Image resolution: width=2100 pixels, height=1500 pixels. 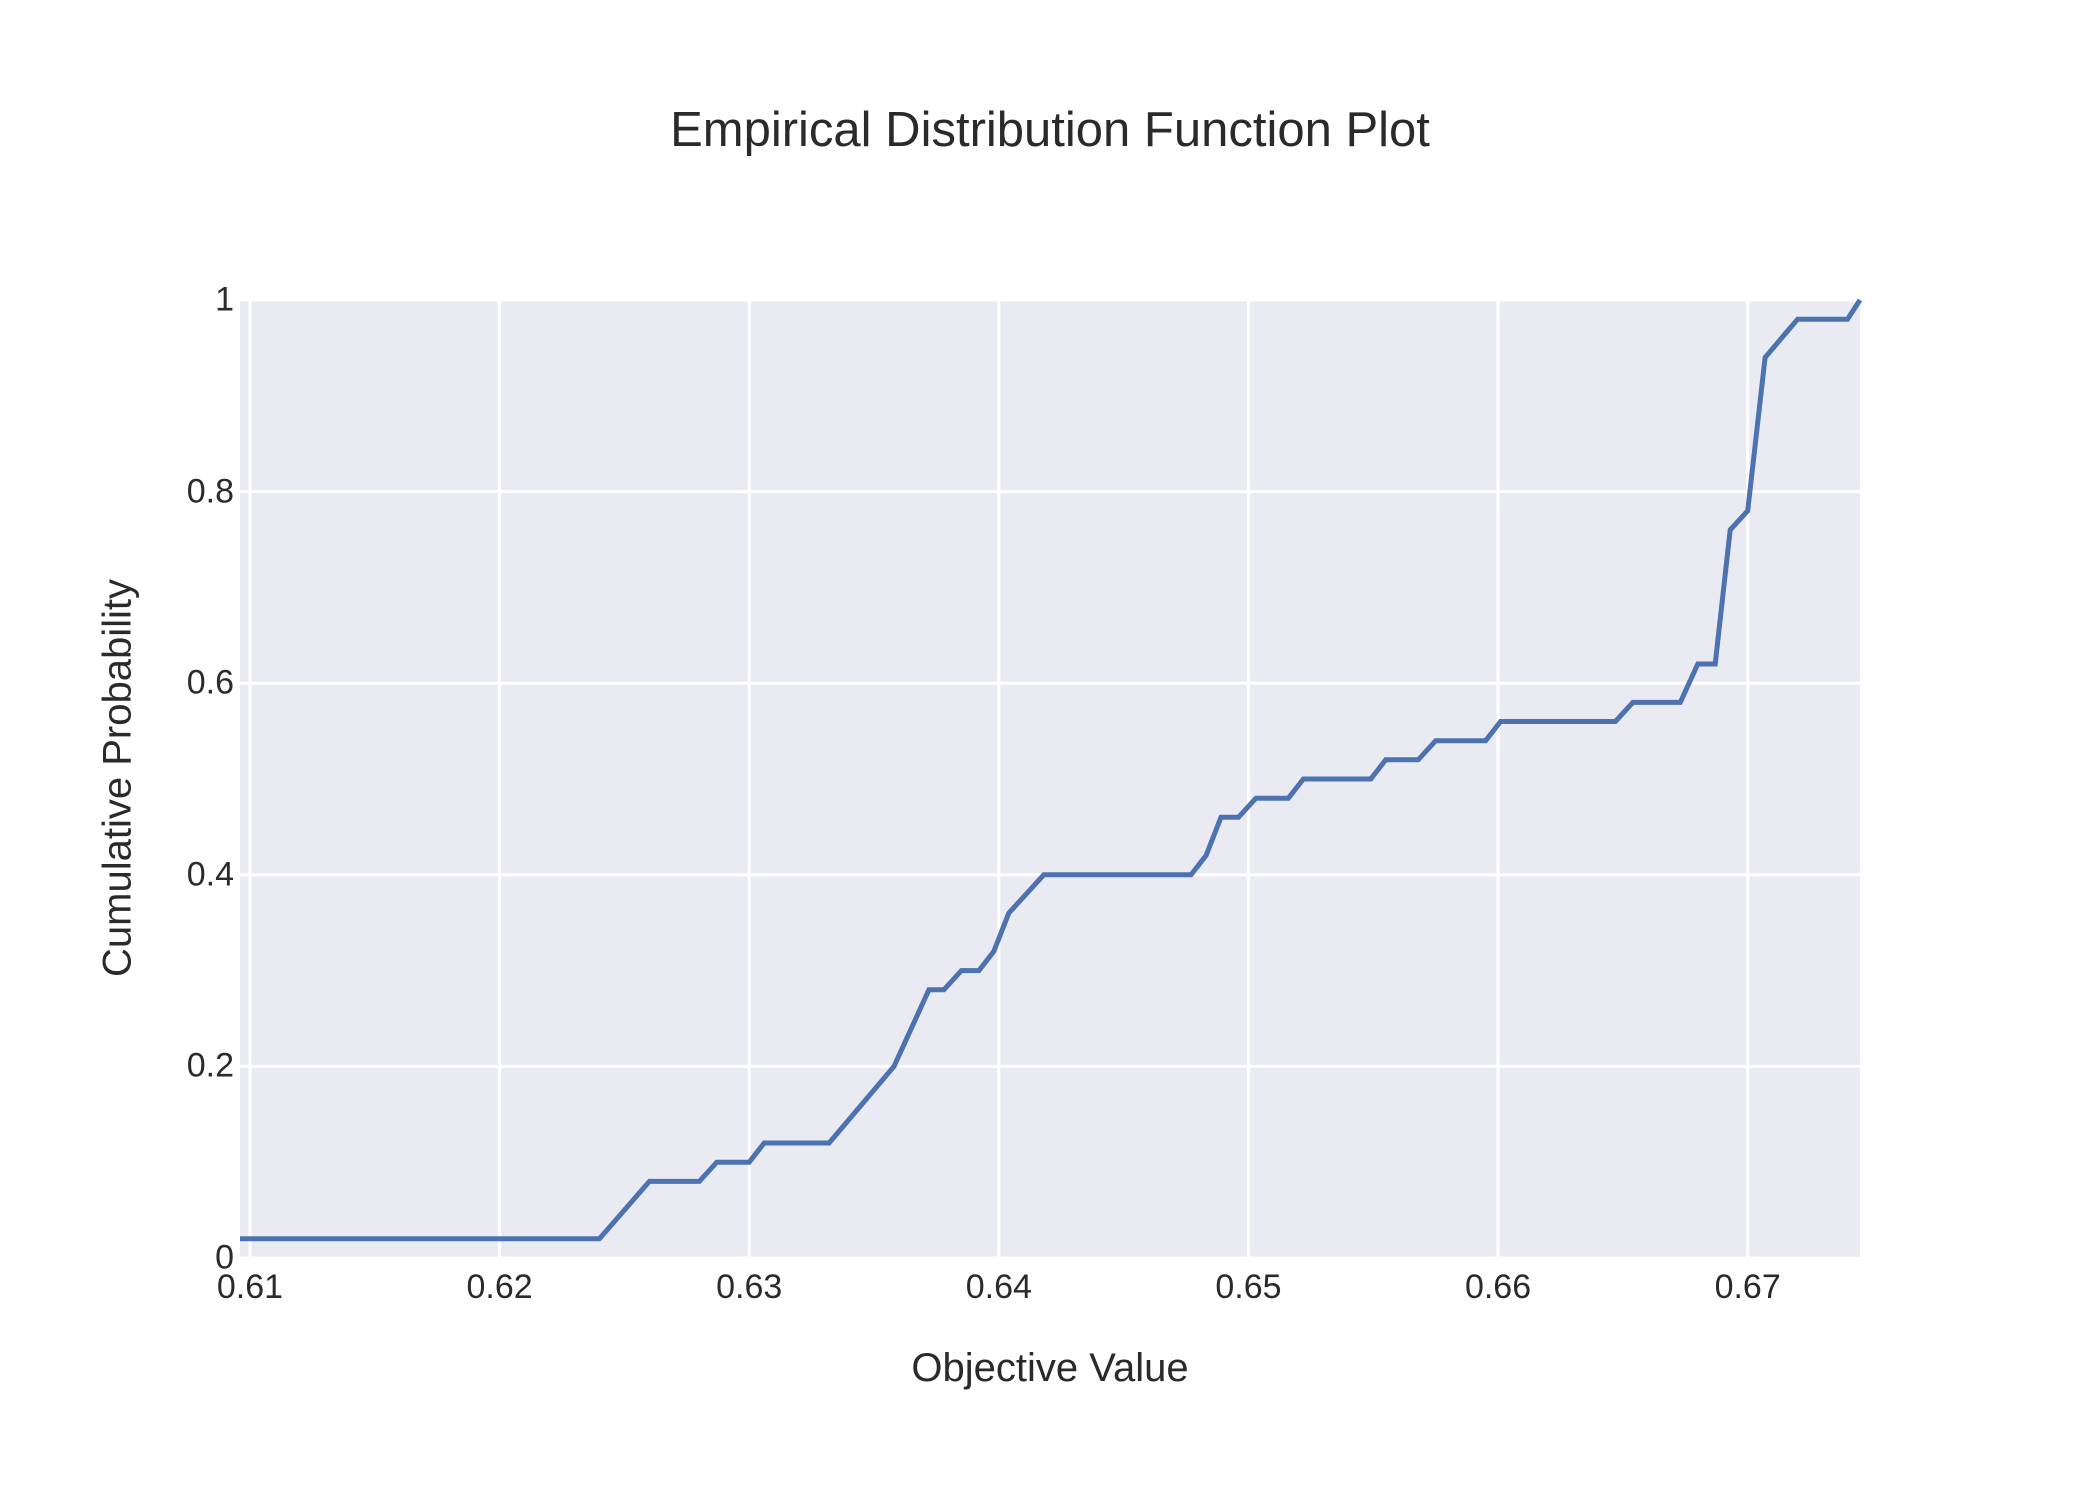 What do you see at coordinates (1050, 130) in the screenshot?
I see `chart-title: Empirical Distribution Function Plot` at bounding box center [1050, 130].